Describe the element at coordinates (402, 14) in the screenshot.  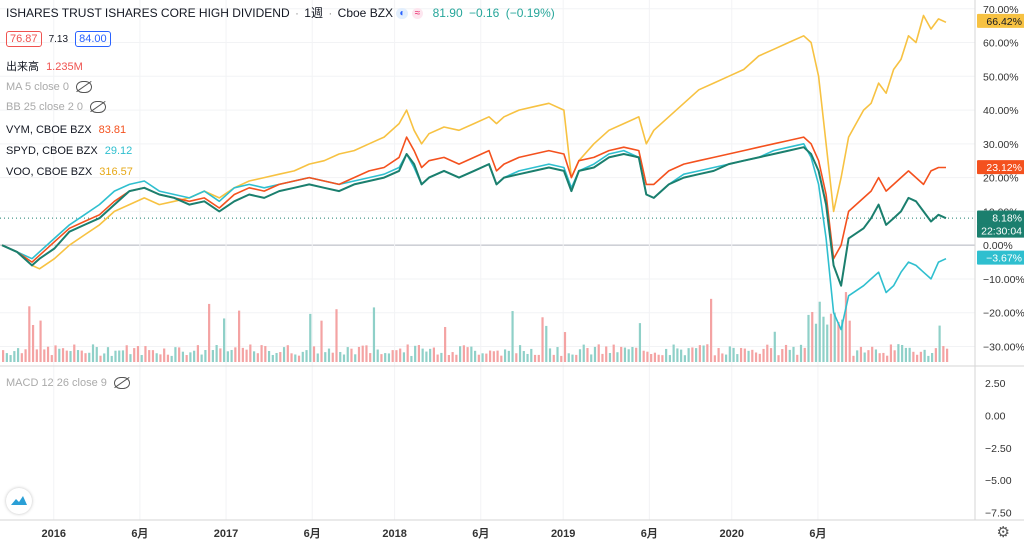
I see `market-status-icon: ◐` at that location.